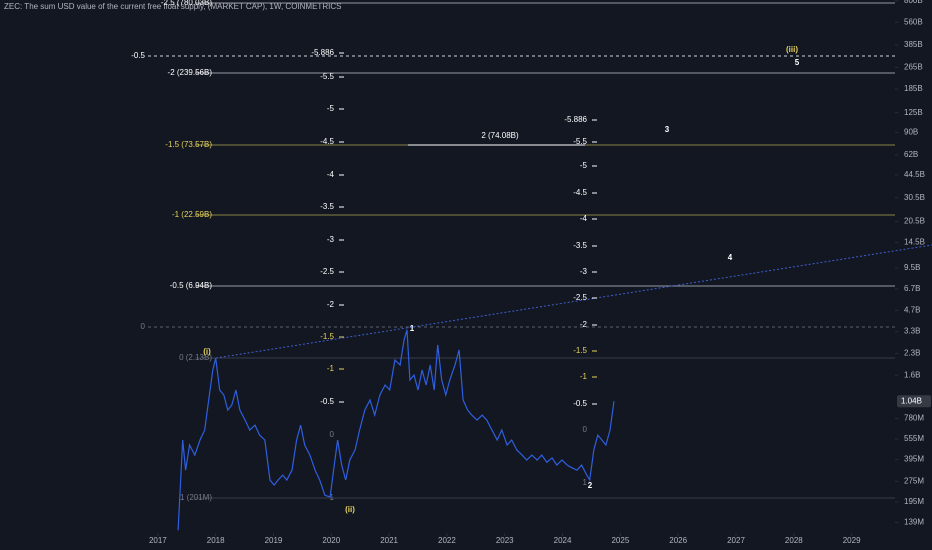  What do you see at coordinates (186, 3) in the screenshot?
I see `fib-label: -2.5 (780.03B)` at bounding box center [186, 3].